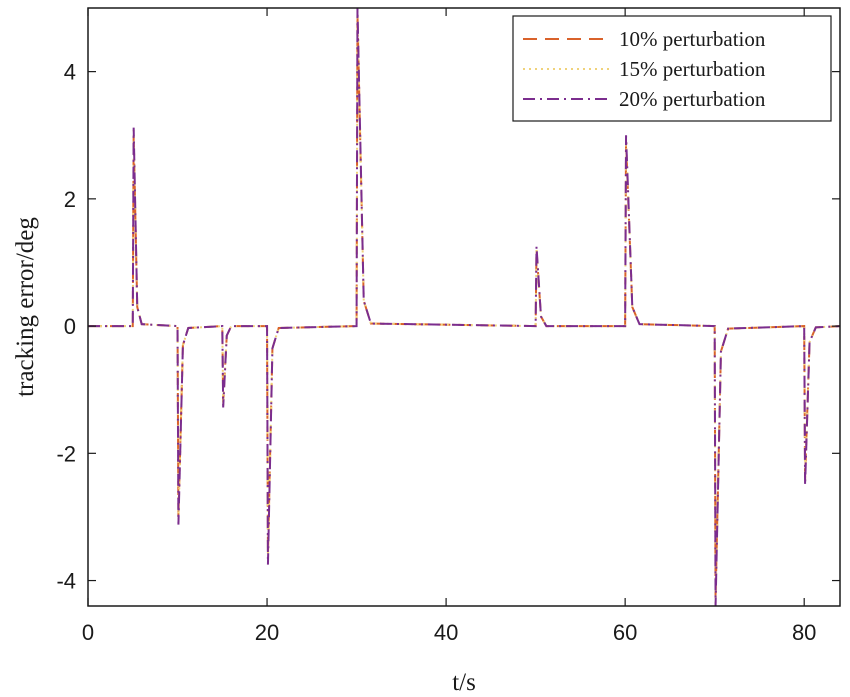  I want to click on y-tick-label: 0, so click(70, 326).